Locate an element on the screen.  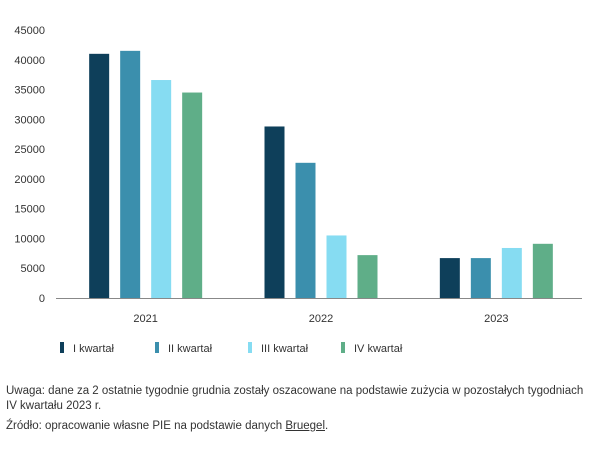
legend-swatch-q1 is located at coordinates (62, 347).